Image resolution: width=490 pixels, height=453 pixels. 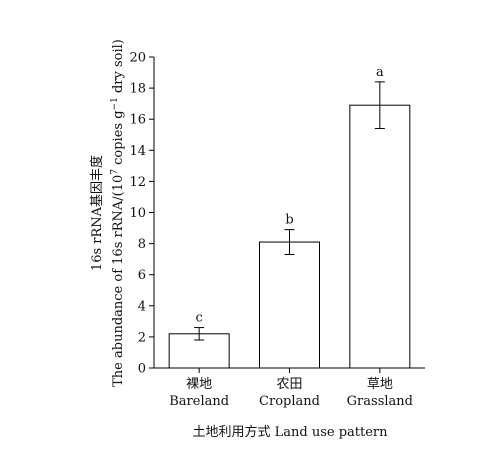 What do you see at coordinates (199, 318) in the screenshot?
I see `significance-label: c` at bounding box center [199, 318].